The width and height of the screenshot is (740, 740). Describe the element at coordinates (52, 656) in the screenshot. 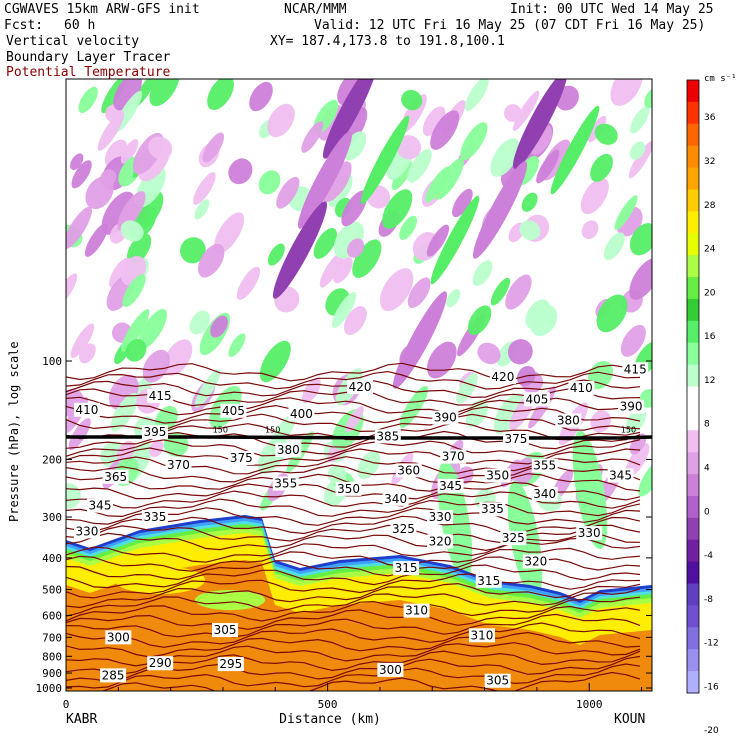

I see `y-tick-label: 800` at that location.